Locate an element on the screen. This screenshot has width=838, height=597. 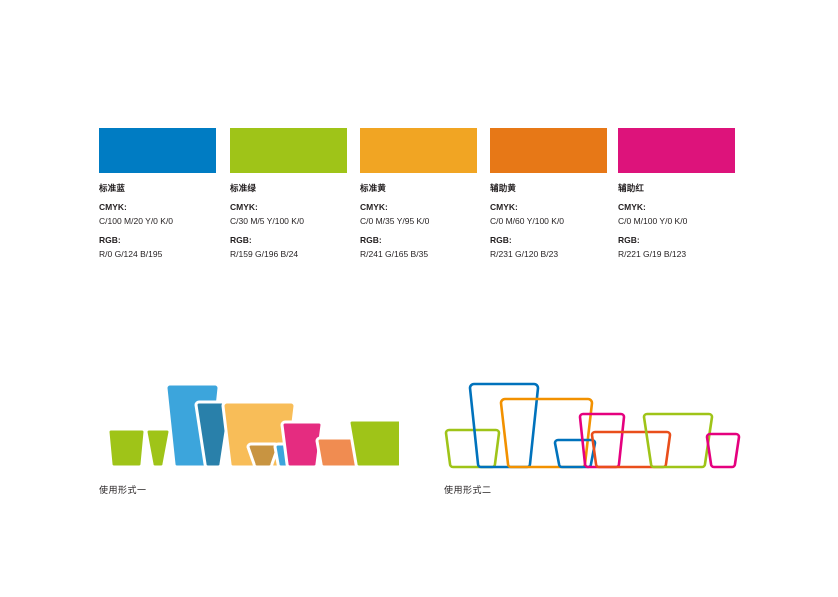
color-name-standard-green: 标准绿 is located at coordinates (243, 188).